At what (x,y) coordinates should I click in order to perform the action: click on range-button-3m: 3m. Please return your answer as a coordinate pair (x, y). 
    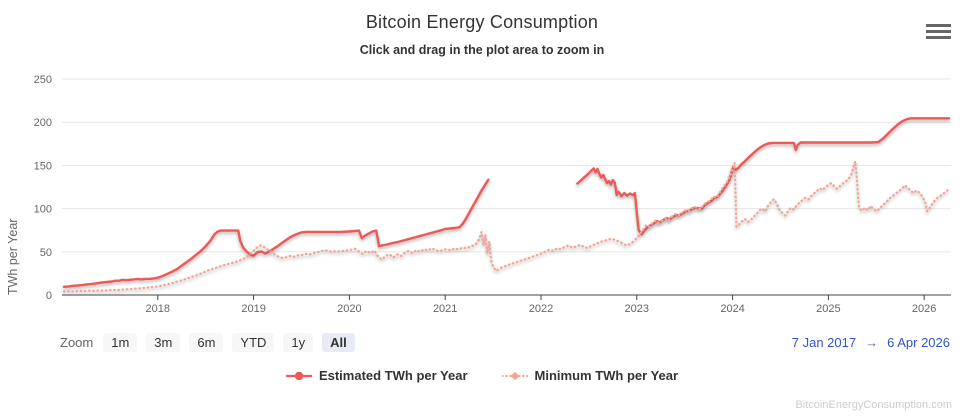
    Looking at the image, I should click on (163, 342).